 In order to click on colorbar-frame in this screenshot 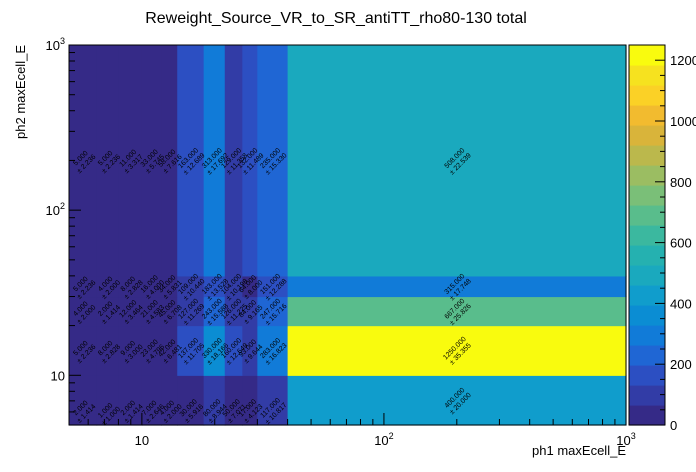, I will do `click(647, 235)`.